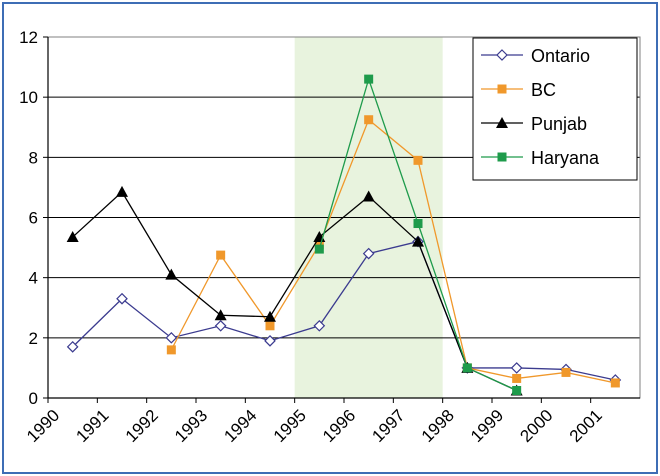  Describe the element at coordinates (33, 278) in the screenshot. I see `y-tick-label: 4` at that location.